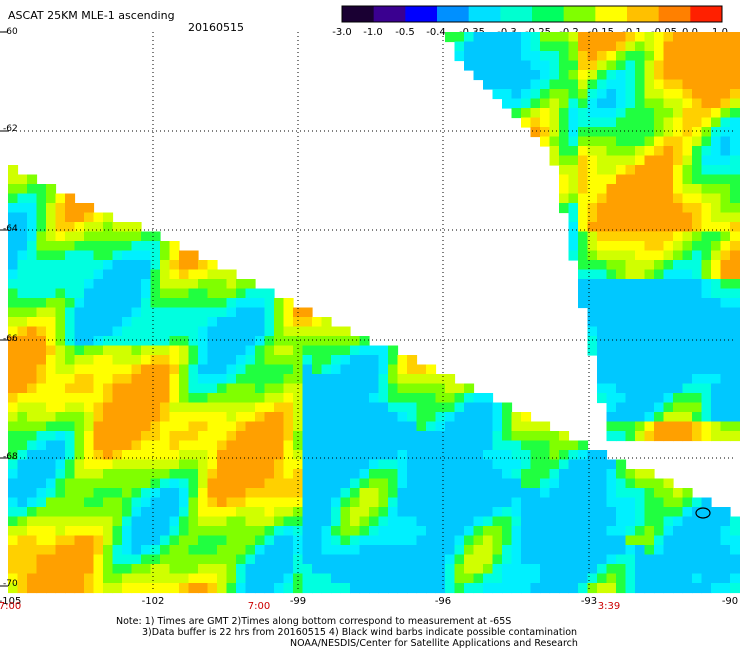 Image resolution: width=740 pixels, height=650 pixels. I want to click on colorbar-swatch, so click(516, 14).